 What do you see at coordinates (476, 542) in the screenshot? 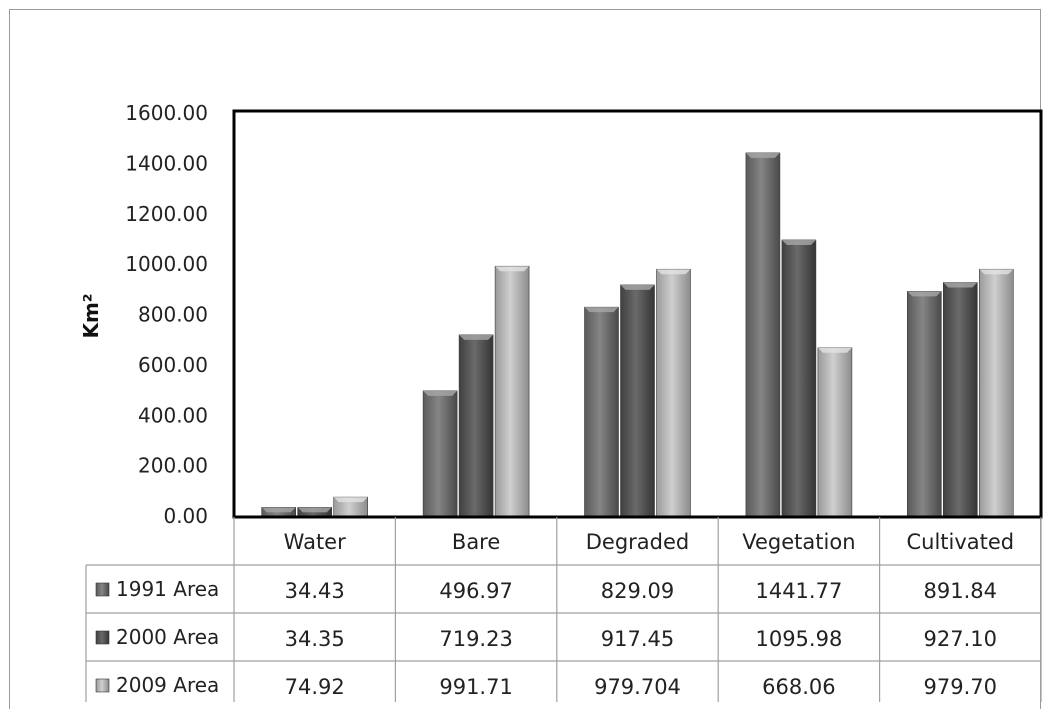
I see `x-category-label: Bare` at bounding box center [476, 542].